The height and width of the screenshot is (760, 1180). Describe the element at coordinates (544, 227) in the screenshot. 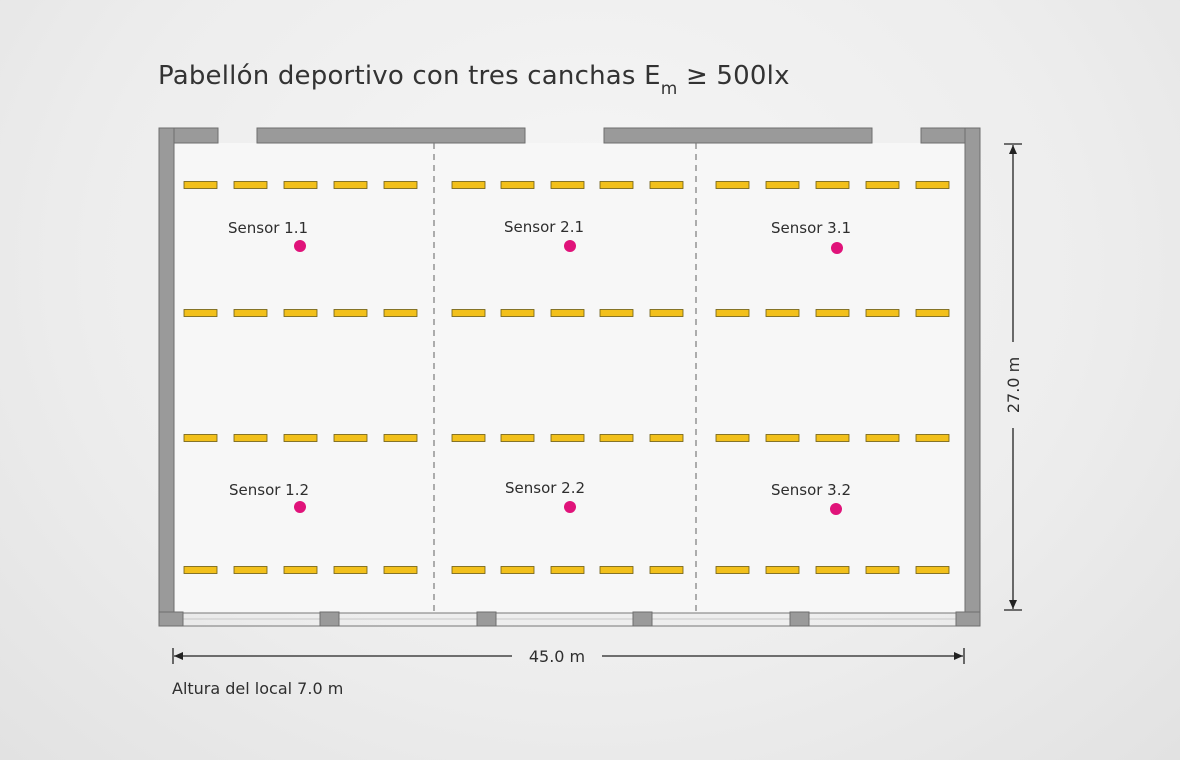

I see `sensor-label: Sensor 2.1` at that location.